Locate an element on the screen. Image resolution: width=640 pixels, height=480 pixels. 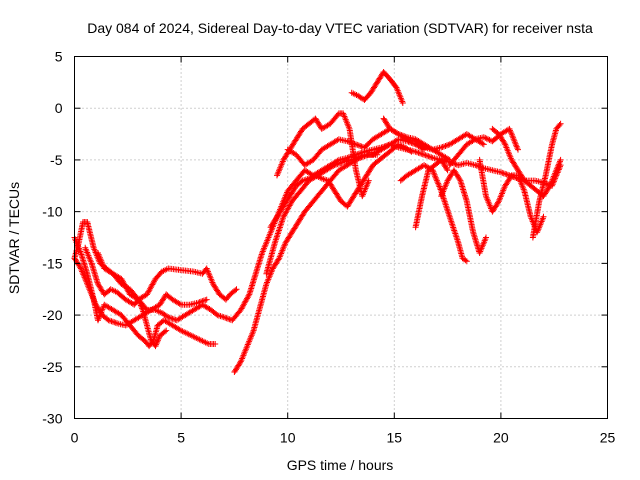
y-tick-label: -20 is located at coordinates (52, 315).